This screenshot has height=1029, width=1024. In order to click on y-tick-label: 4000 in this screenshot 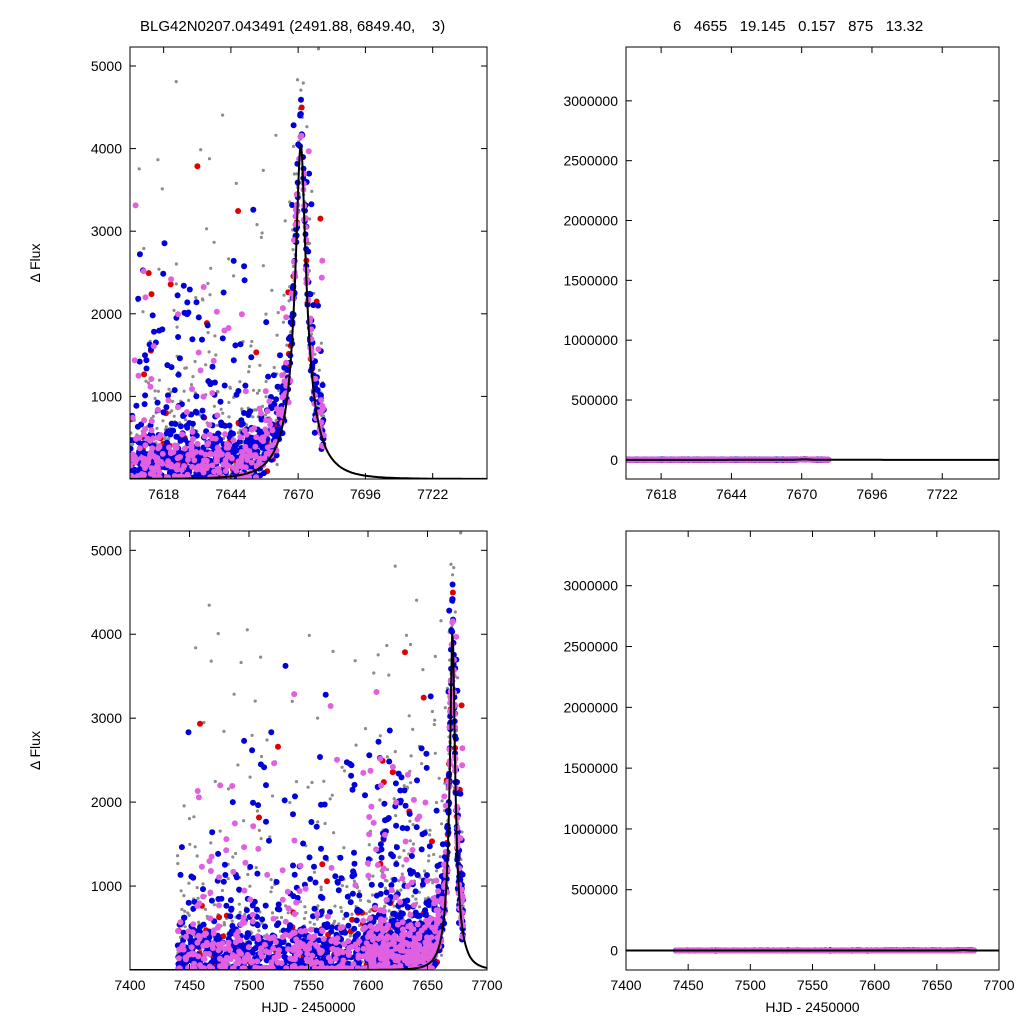, I will do `click(106, 149)`.